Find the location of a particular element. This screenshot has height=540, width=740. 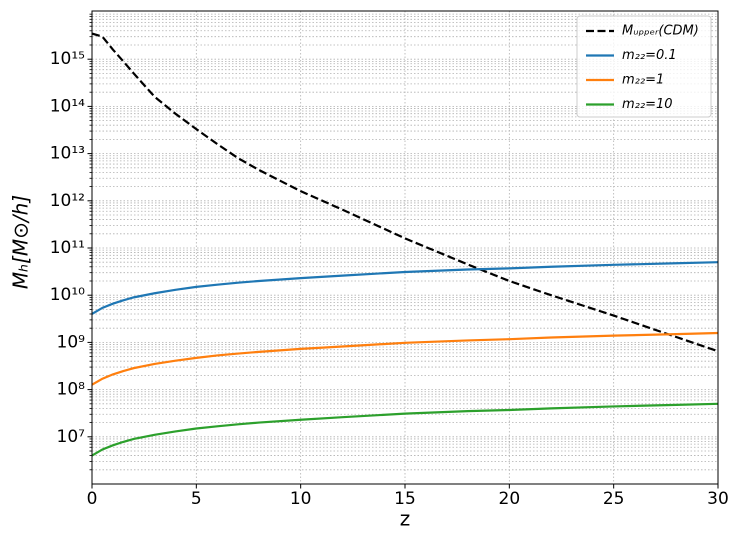

y-tick-label: 10¹⁴ is located at coordinates (67, 106).